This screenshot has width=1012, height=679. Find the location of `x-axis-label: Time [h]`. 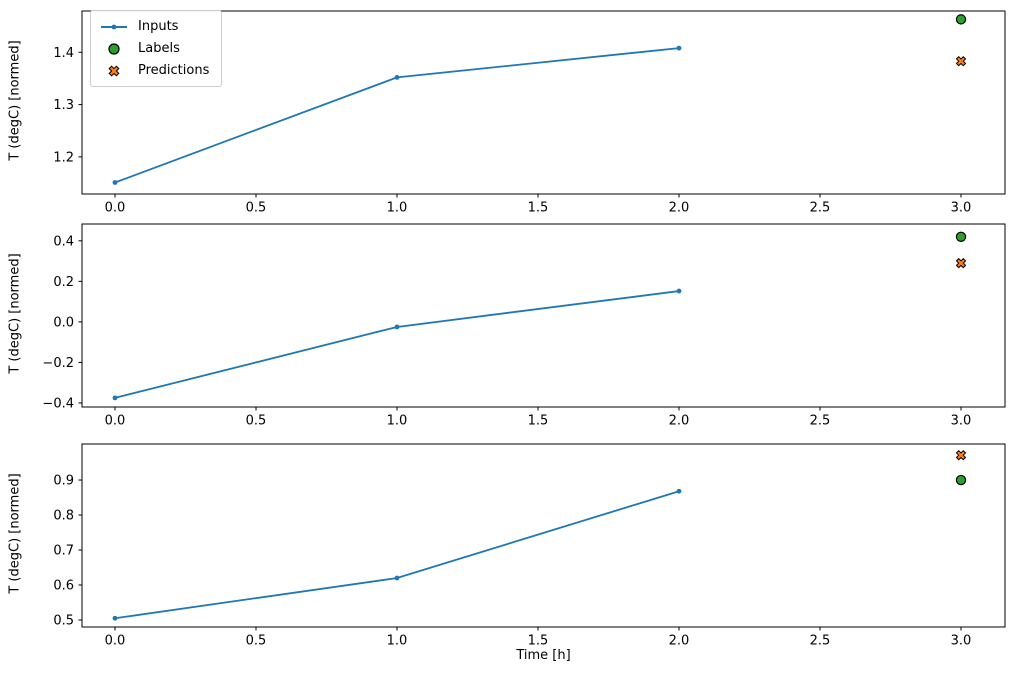

x-axis-label: Time [h] is located at coordinates (543, 655).